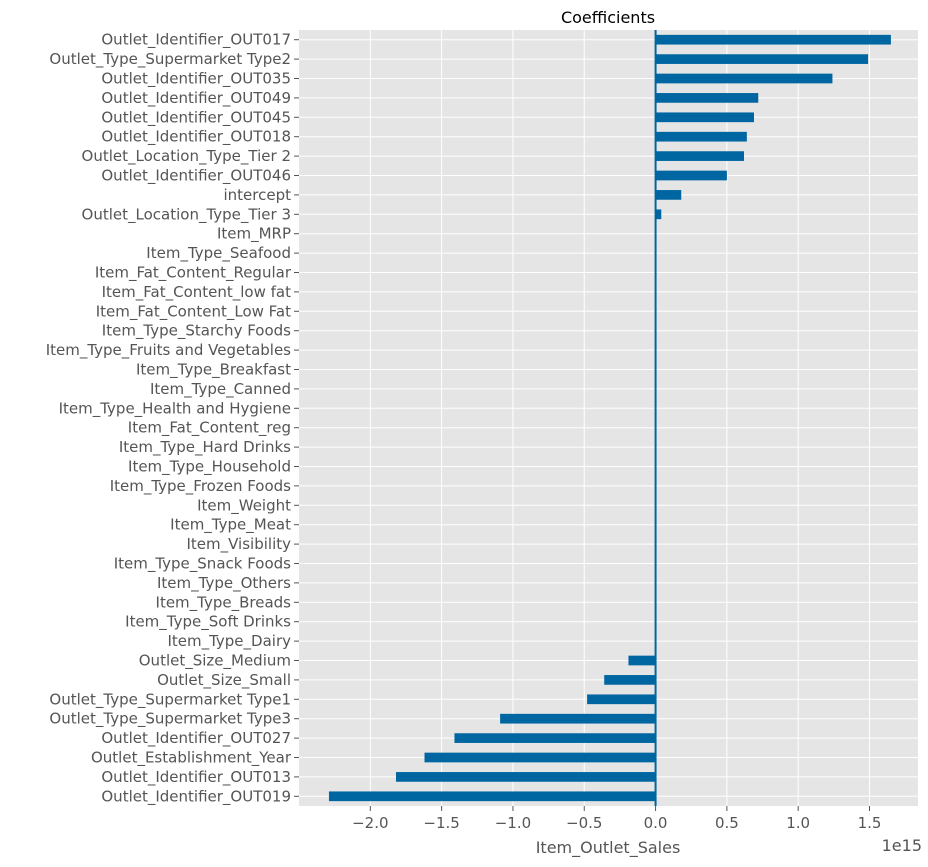 The image size is (928, 867). I want to click on y-tick-label: Outlet_Identifier_OUT027, so click(196, 738).